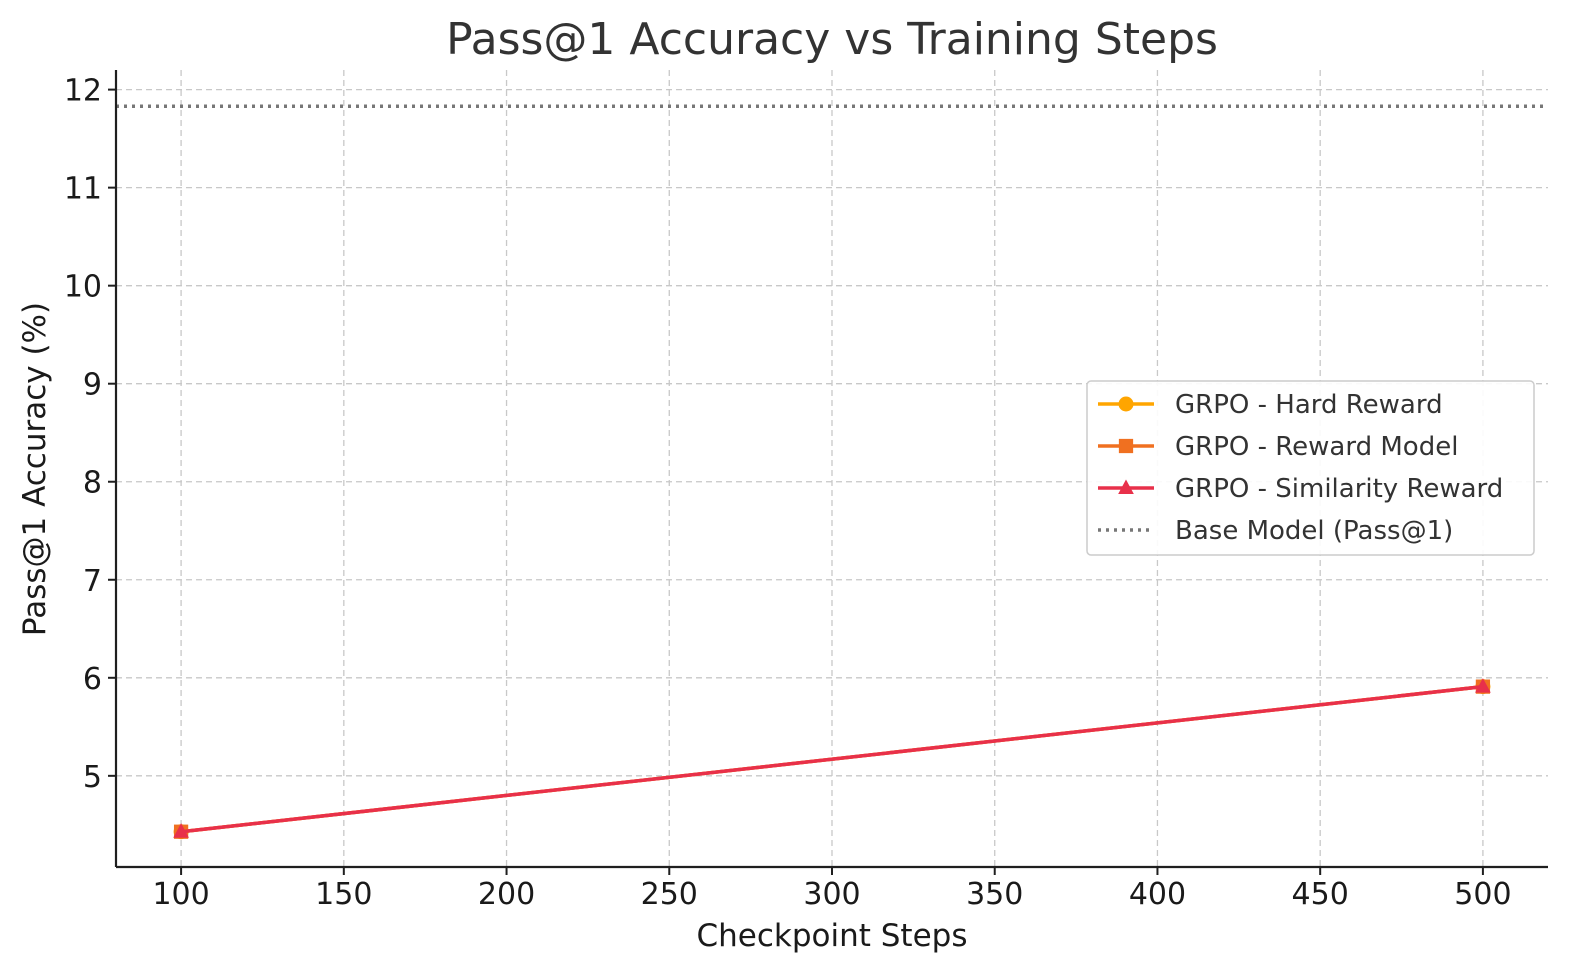 This screenshot has width=1580, height=980. What do you see at coordinates (506, 894) in the screenshot?
I see `x-tick-label: 200` at bounding box center [506, 894].